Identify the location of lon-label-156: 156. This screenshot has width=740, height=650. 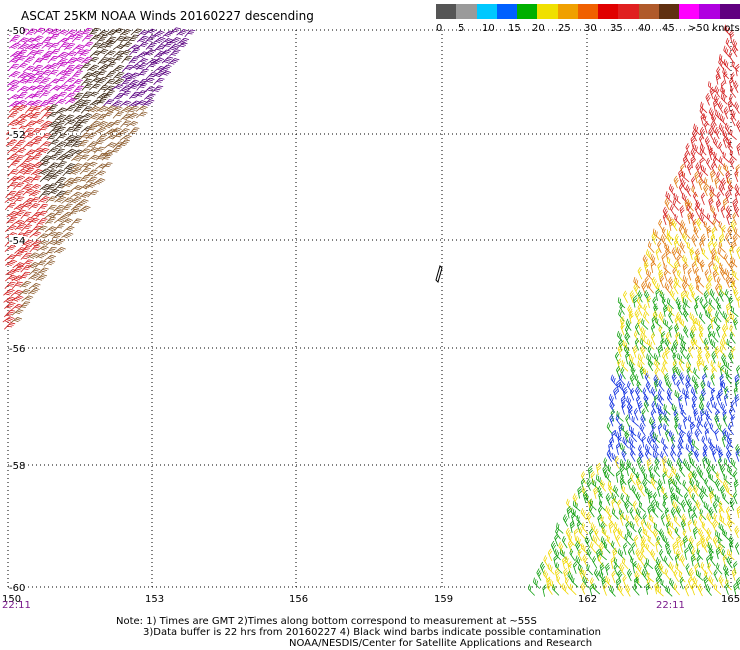
(299, 599).